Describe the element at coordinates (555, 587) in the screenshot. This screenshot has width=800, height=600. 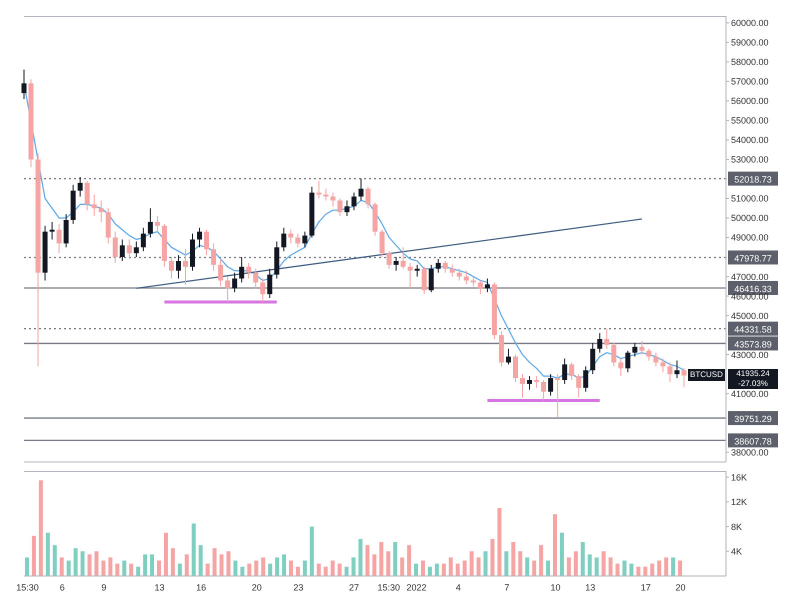
I see `x-tick-label: 10` at that location.